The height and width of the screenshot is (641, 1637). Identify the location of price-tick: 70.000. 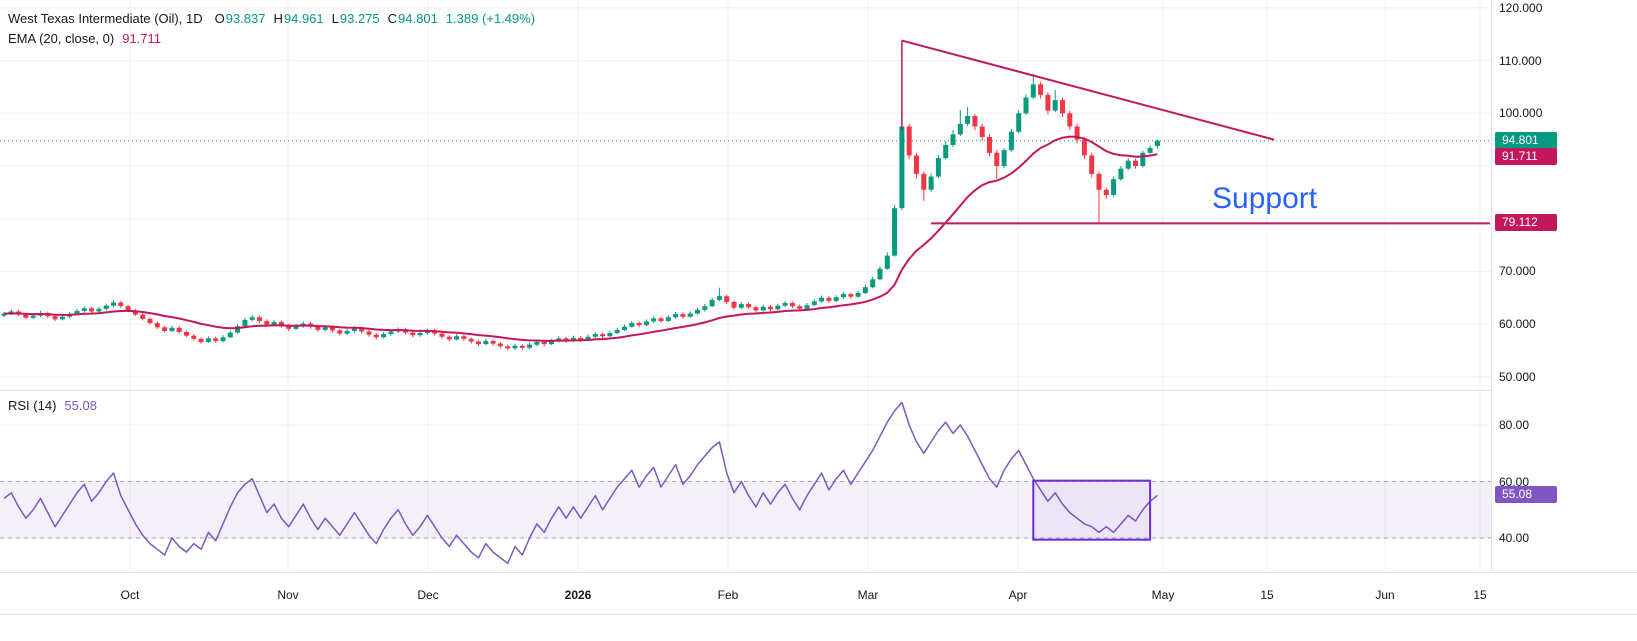
(1517, 271).